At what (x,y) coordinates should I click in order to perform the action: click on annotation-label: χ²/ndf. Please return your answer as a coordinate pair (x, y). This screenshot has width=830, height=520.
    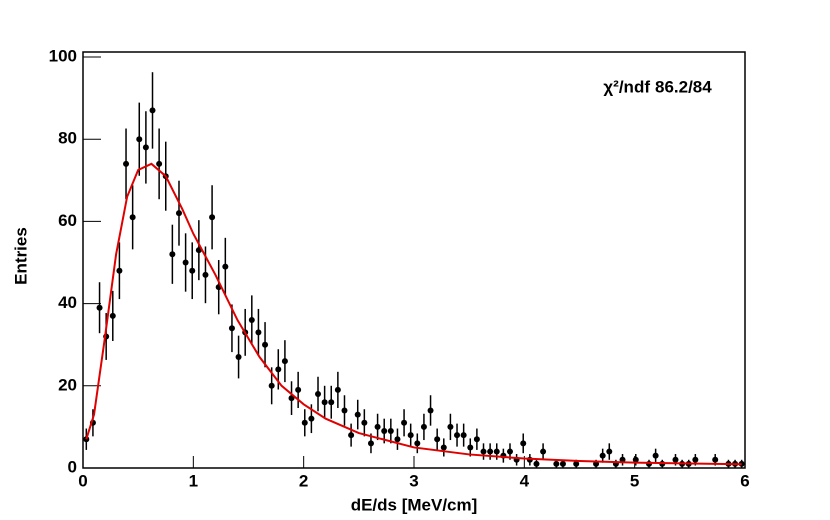
    Looking at the image, I should click on (626, 86).